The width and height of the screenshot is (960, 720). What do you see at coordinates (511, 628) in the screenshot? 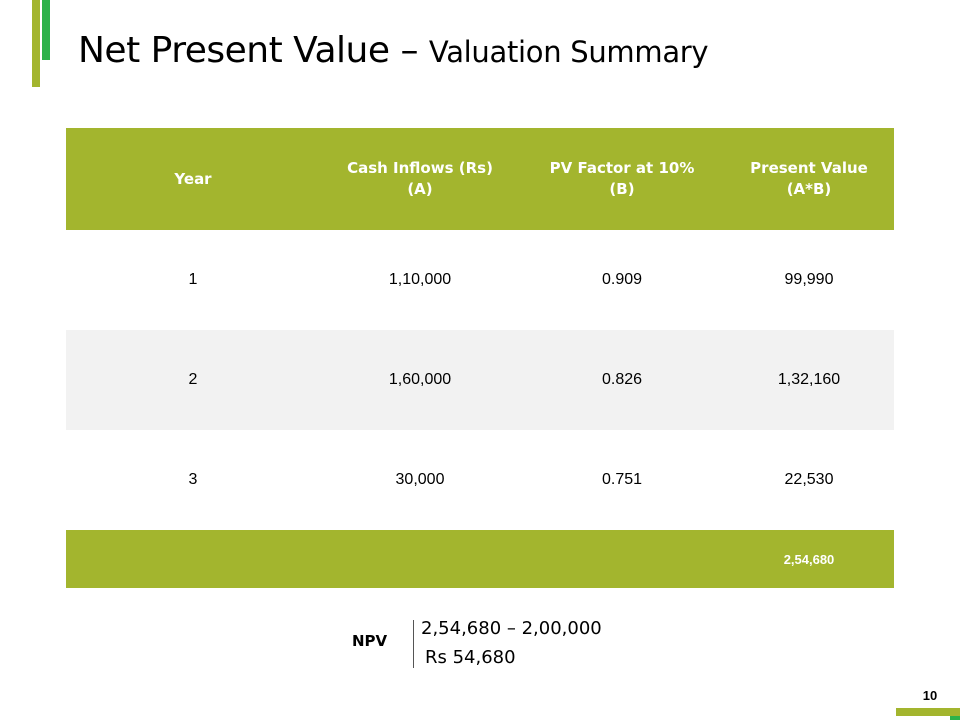
I see `npv-calculation: 2,54,680 – 2,00,000` at bounding box center [511, 628].